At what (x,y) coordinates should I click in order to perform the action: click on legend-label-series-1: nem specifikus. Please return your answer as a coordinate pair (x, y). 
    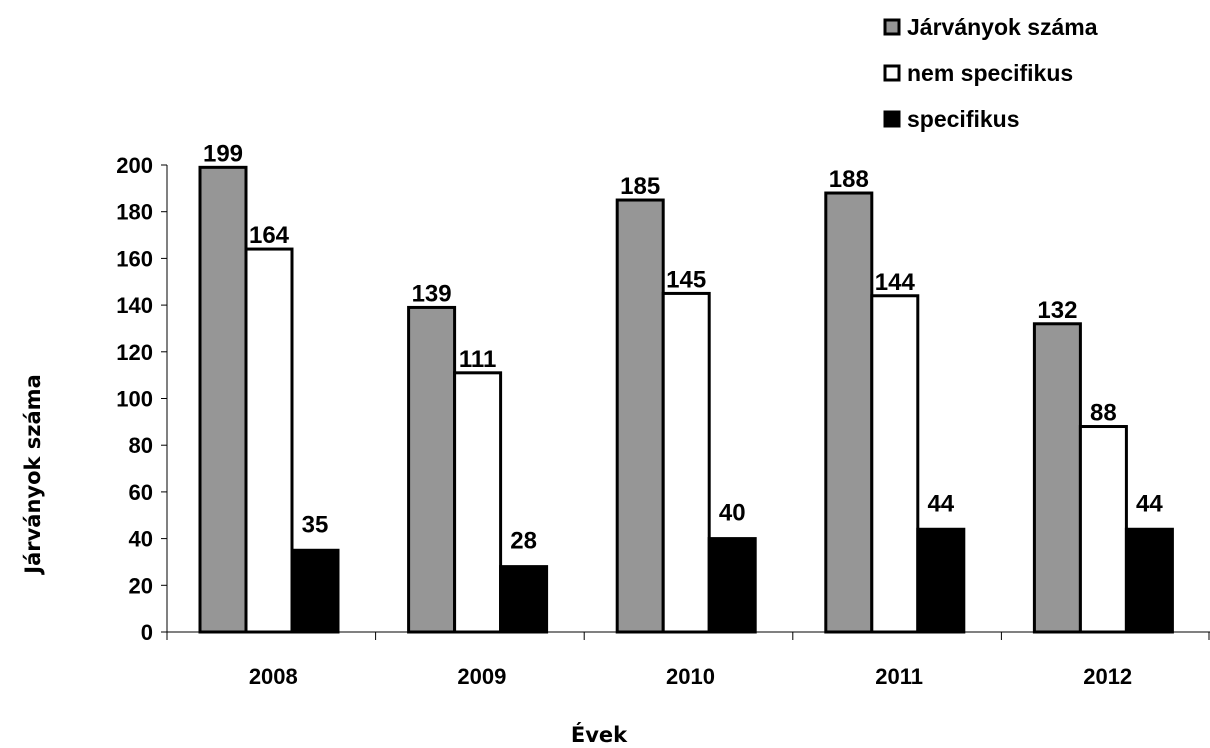
    Looking at the image, I should click on (990, 73).